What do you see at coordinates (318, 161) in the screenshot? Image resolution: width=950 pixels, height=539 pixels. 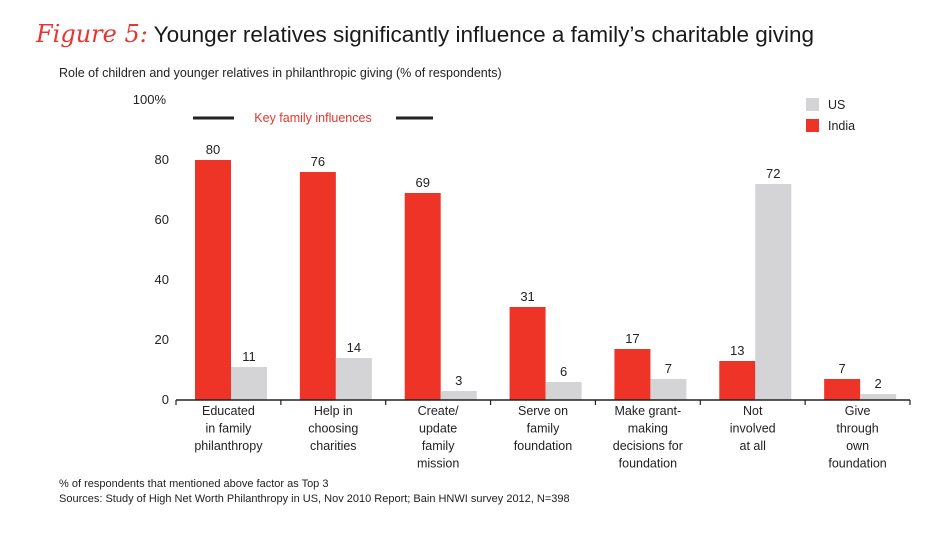 I see `data-label-india: 76` at bounding box center [318, 161].